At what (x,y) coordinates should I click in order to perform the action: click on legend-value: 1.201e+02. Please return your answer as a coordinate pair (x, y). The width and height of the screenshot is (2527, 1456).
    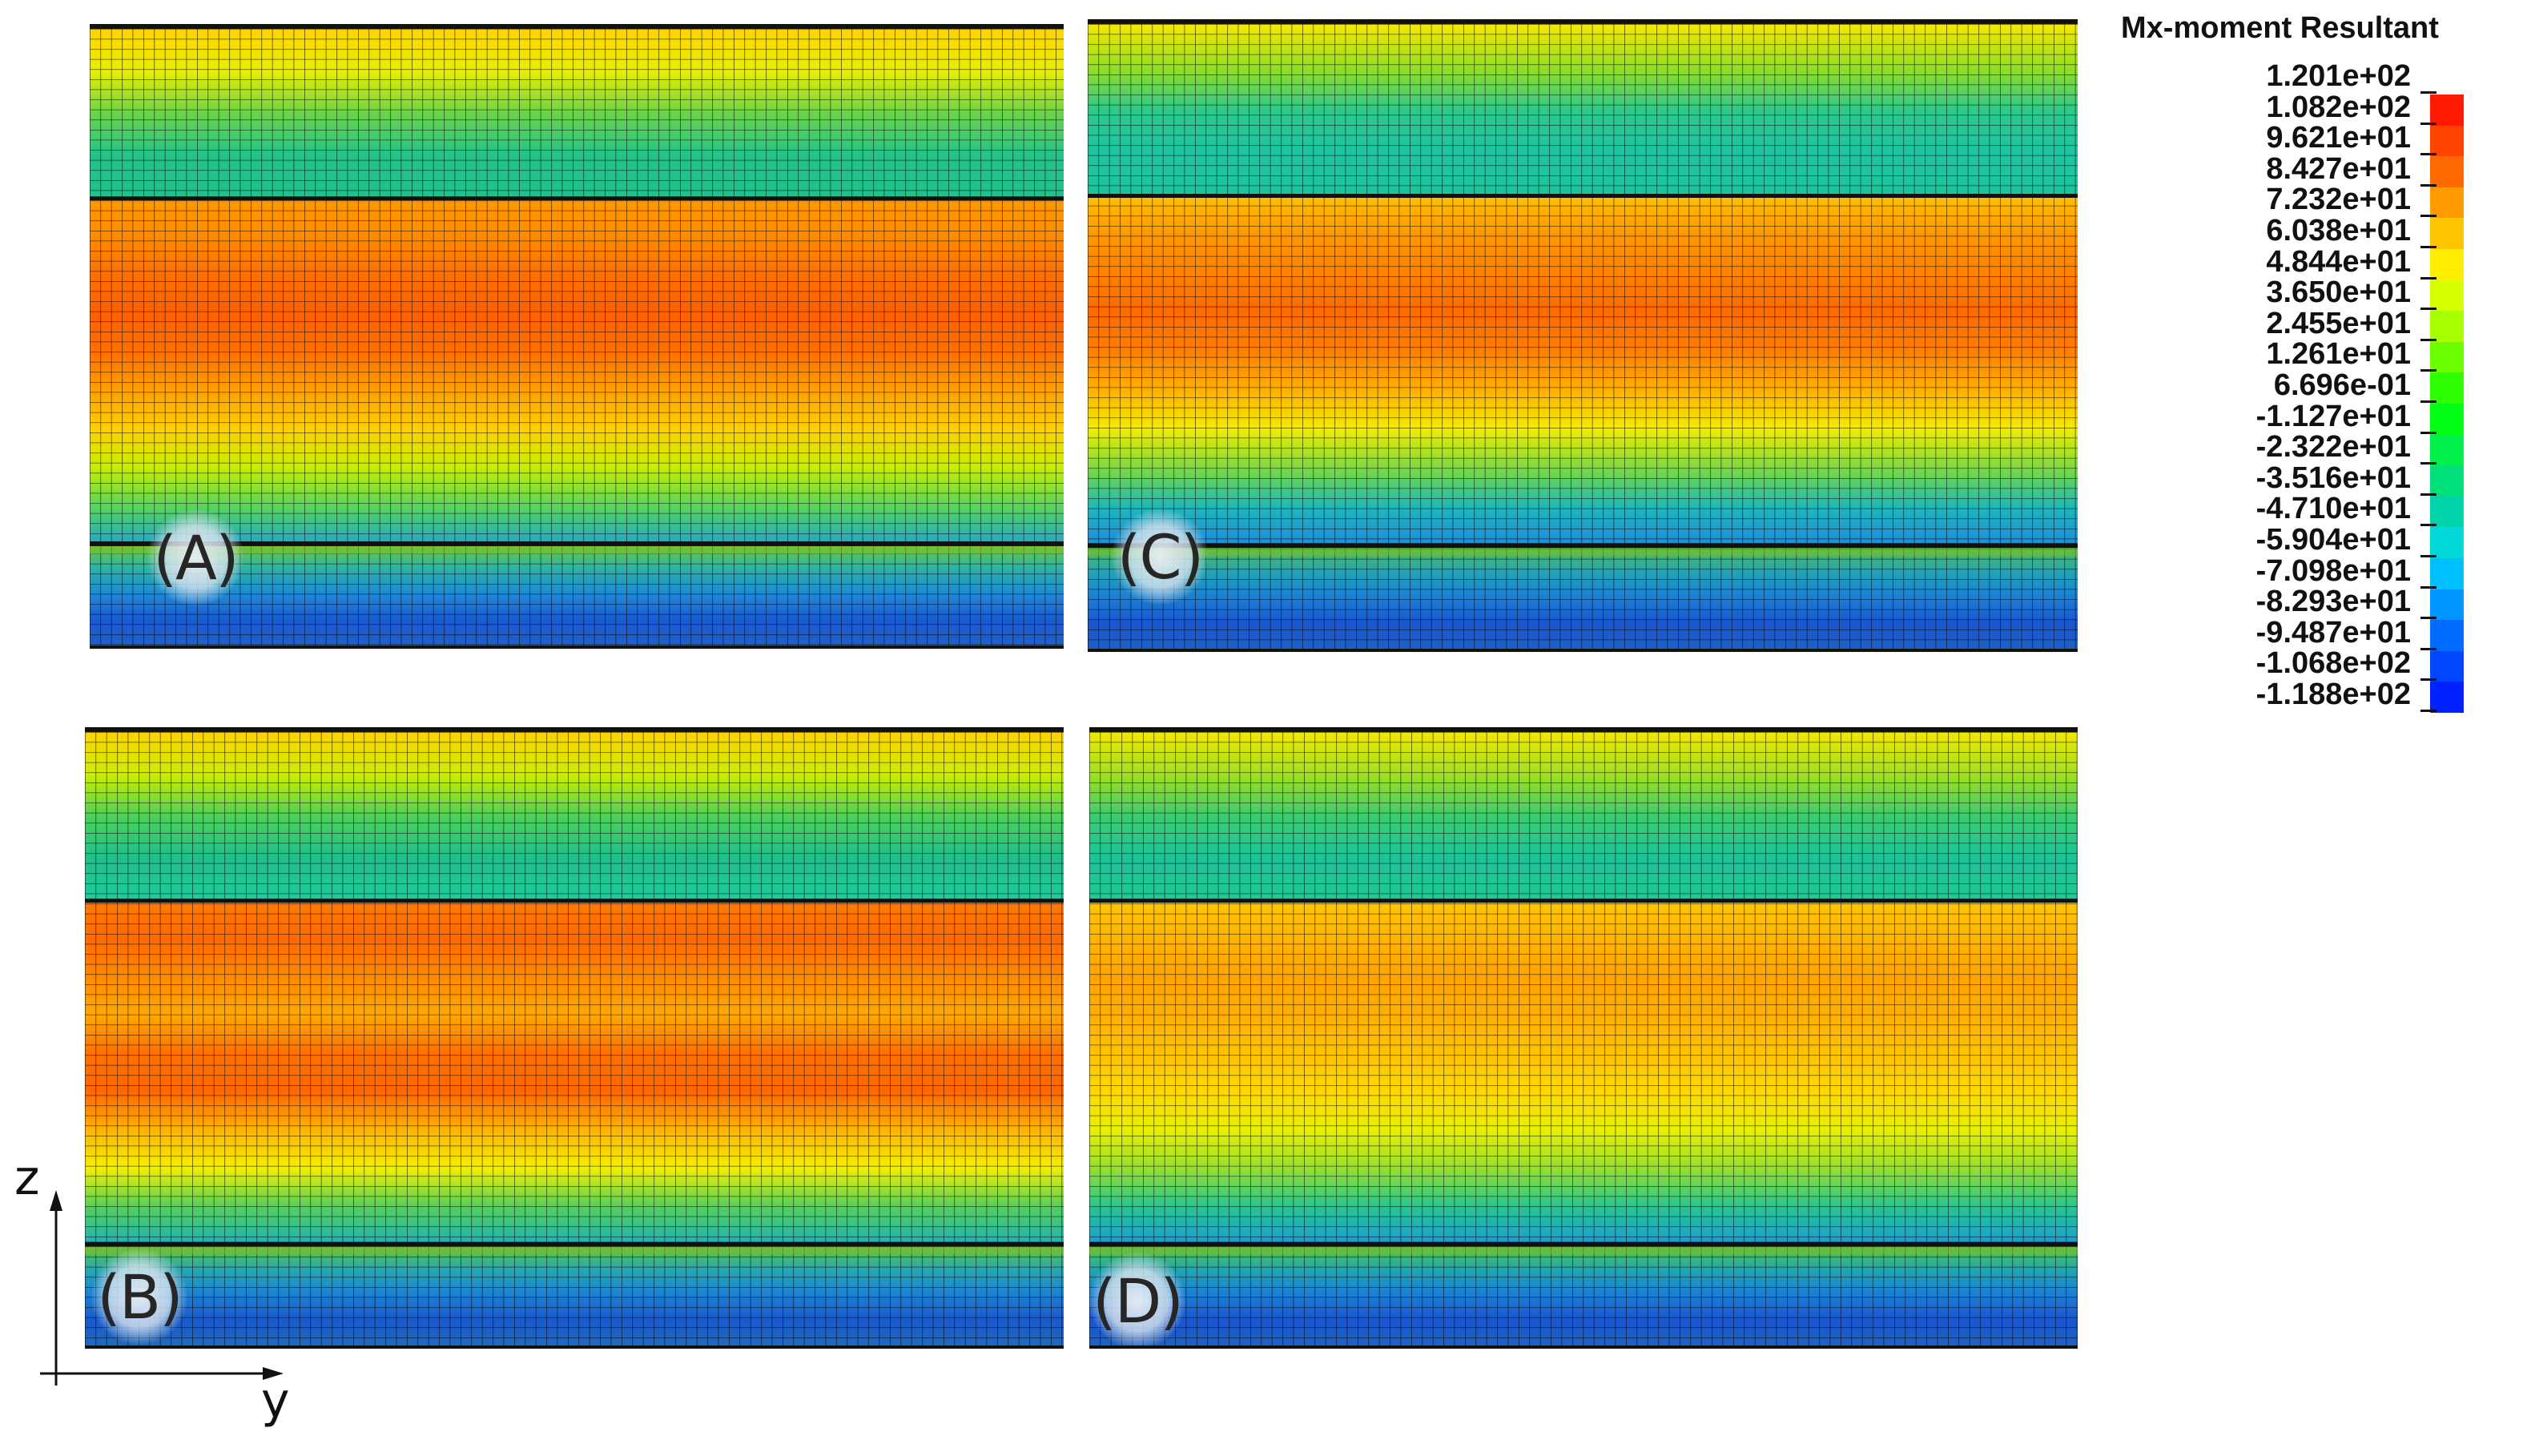
    Looking at the image, I should click on (2338, 76).